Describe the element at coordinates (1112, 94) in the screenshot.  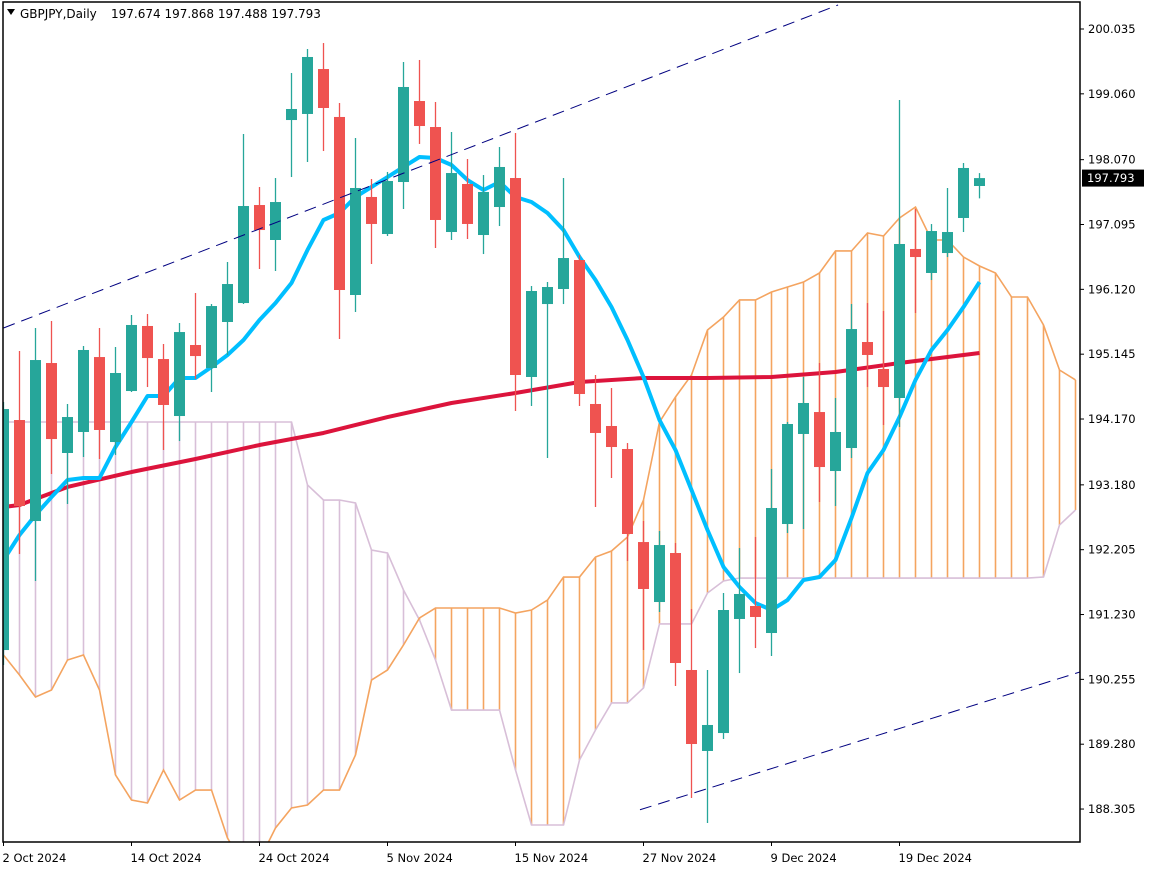
I see `price-tick-label: 199.060` at that location.